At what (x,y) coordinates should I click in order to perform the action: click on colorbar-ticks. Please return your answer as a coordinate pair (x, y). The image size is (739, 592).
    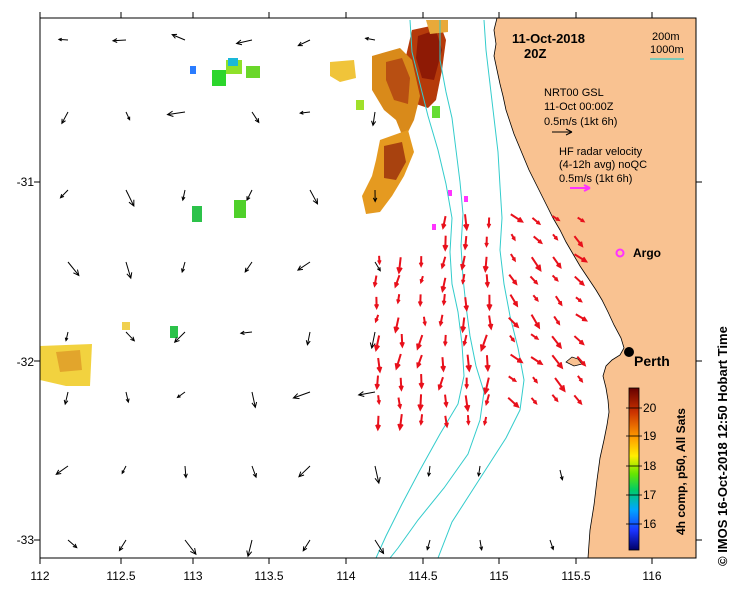
    Looking at the image, I should click on (634, 466).